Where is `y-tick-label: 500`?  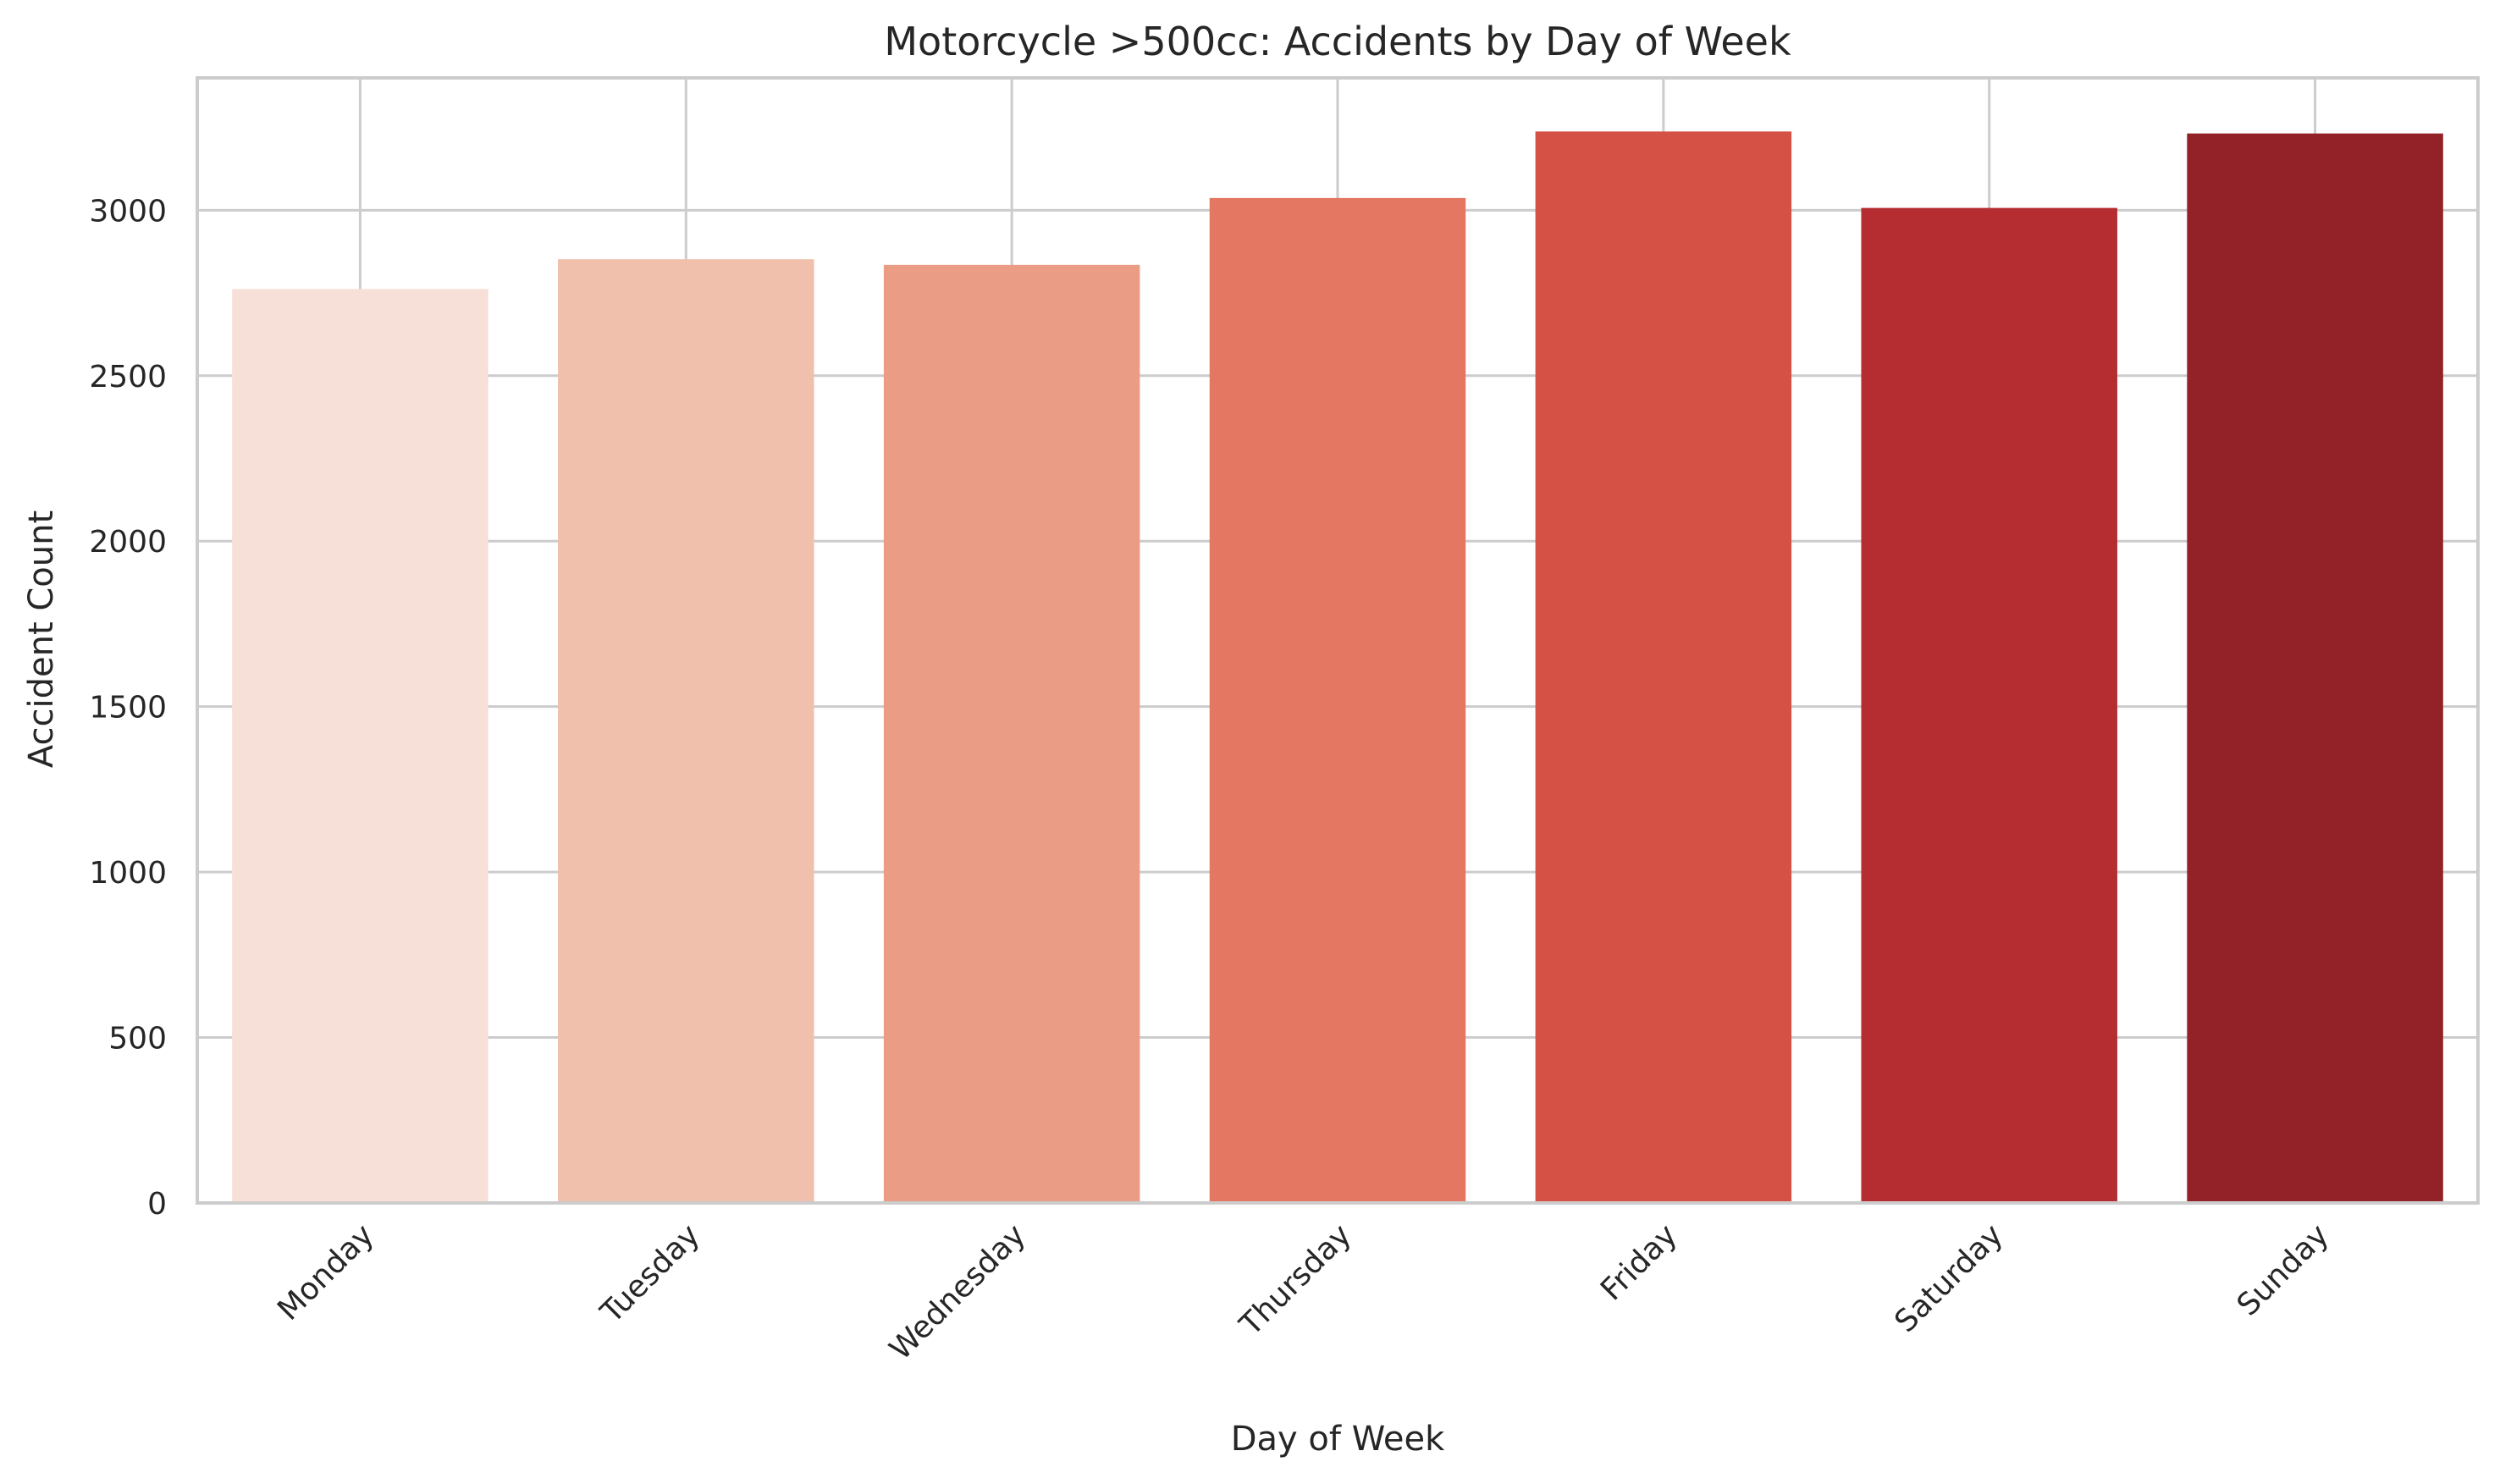
y-tick-label: 500 is located at coordinates (137, 1039).